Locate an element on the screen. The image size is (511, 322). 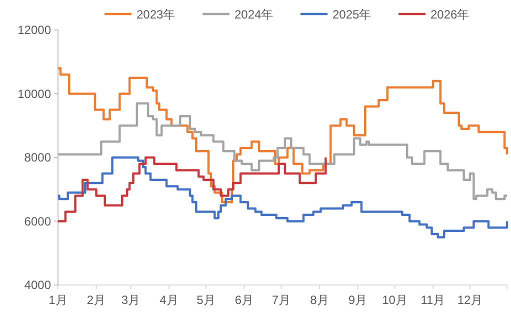
x-tick-label: 7月 is located at coordinates (281, 300).